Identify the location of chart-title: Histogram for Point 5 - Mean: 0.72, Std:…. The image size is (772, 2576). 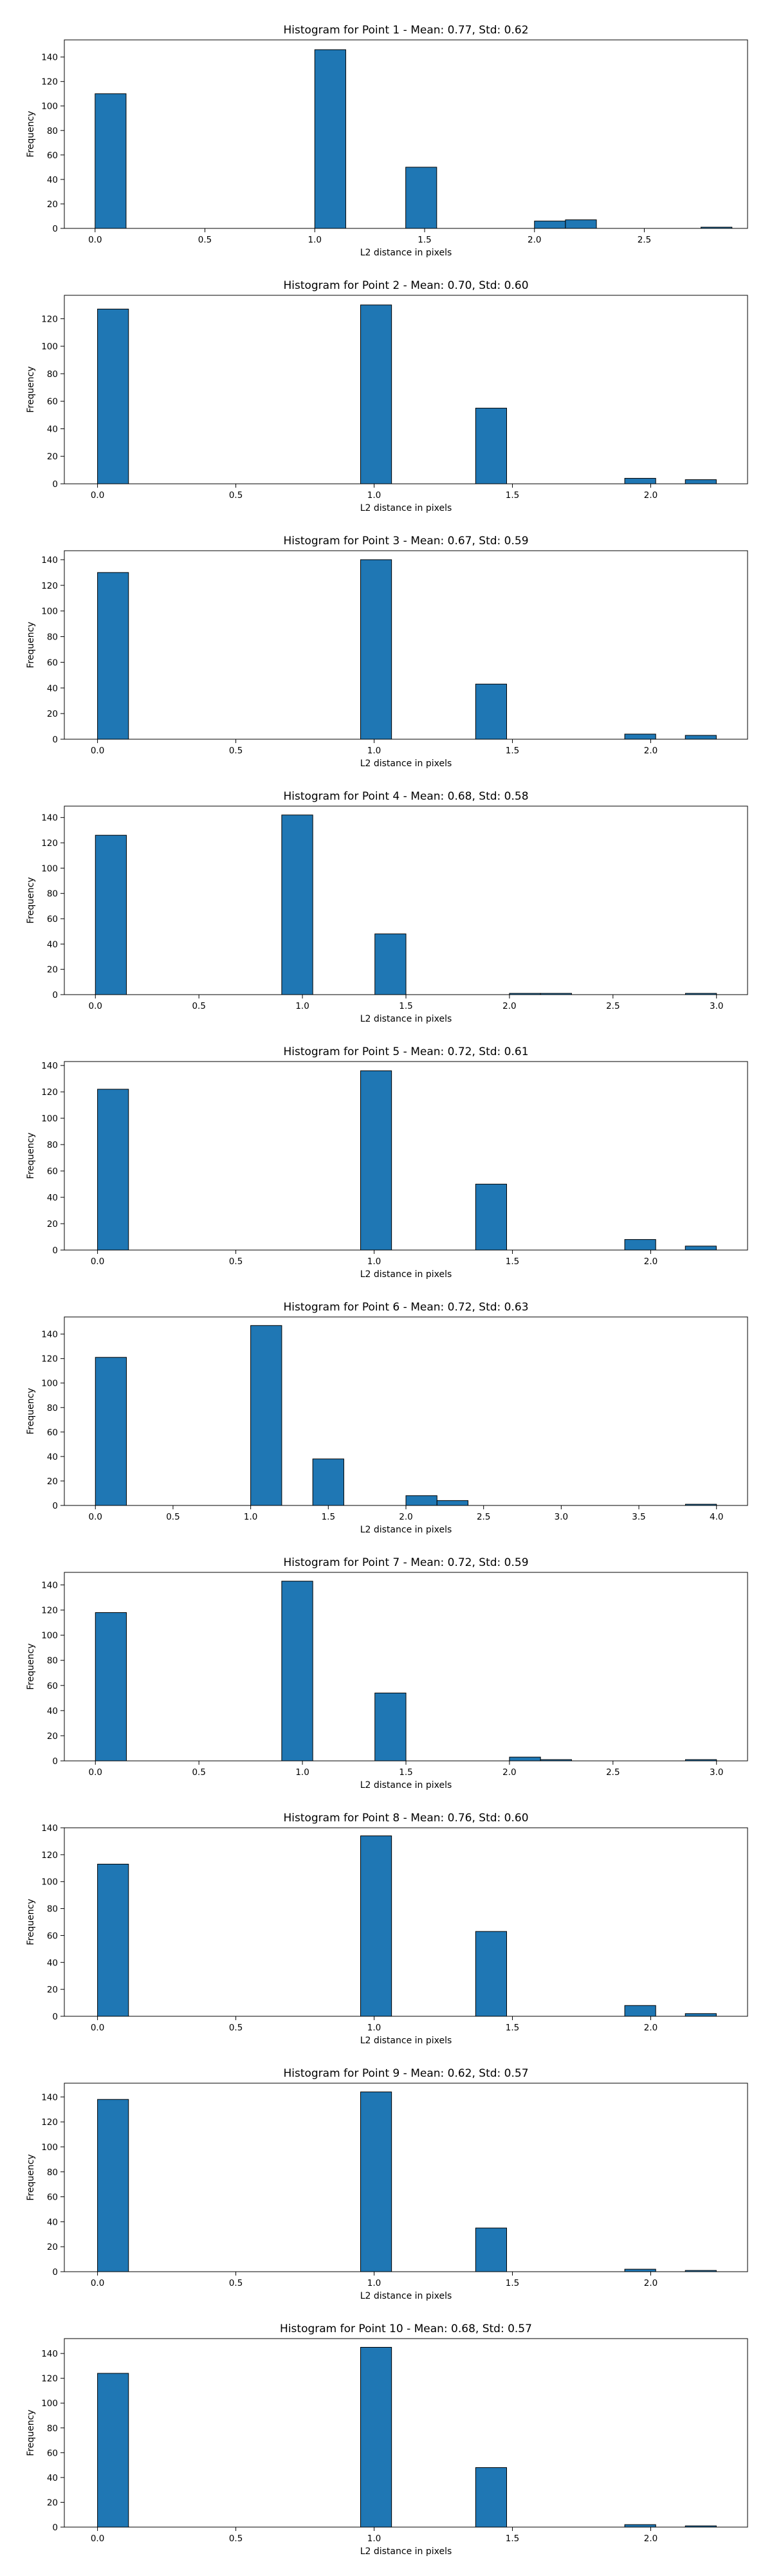
(405, 1051).